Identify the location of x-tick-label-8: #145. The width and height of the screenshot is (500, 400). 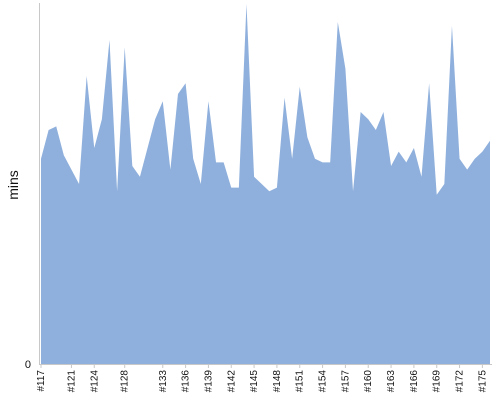
(254, 381).